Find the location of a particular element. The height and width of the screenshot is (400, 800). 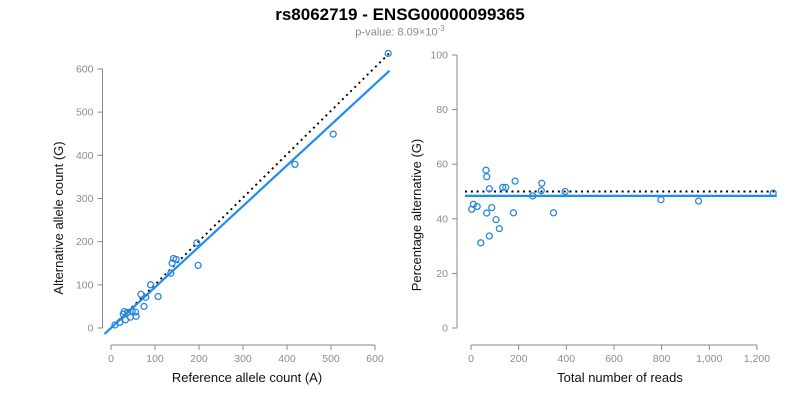

x-axis-title: Total number of reads is located at coordinates (620, 377).